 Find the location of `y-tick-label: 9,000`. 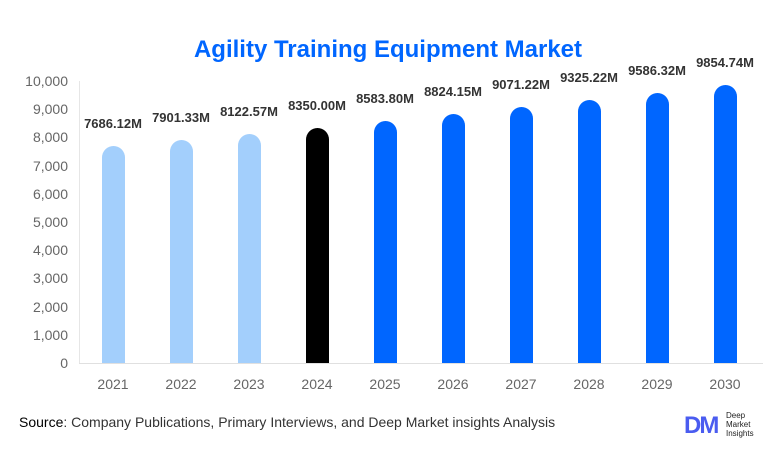

y-tick-label: 9,000 is located at coordinates (50, 109).